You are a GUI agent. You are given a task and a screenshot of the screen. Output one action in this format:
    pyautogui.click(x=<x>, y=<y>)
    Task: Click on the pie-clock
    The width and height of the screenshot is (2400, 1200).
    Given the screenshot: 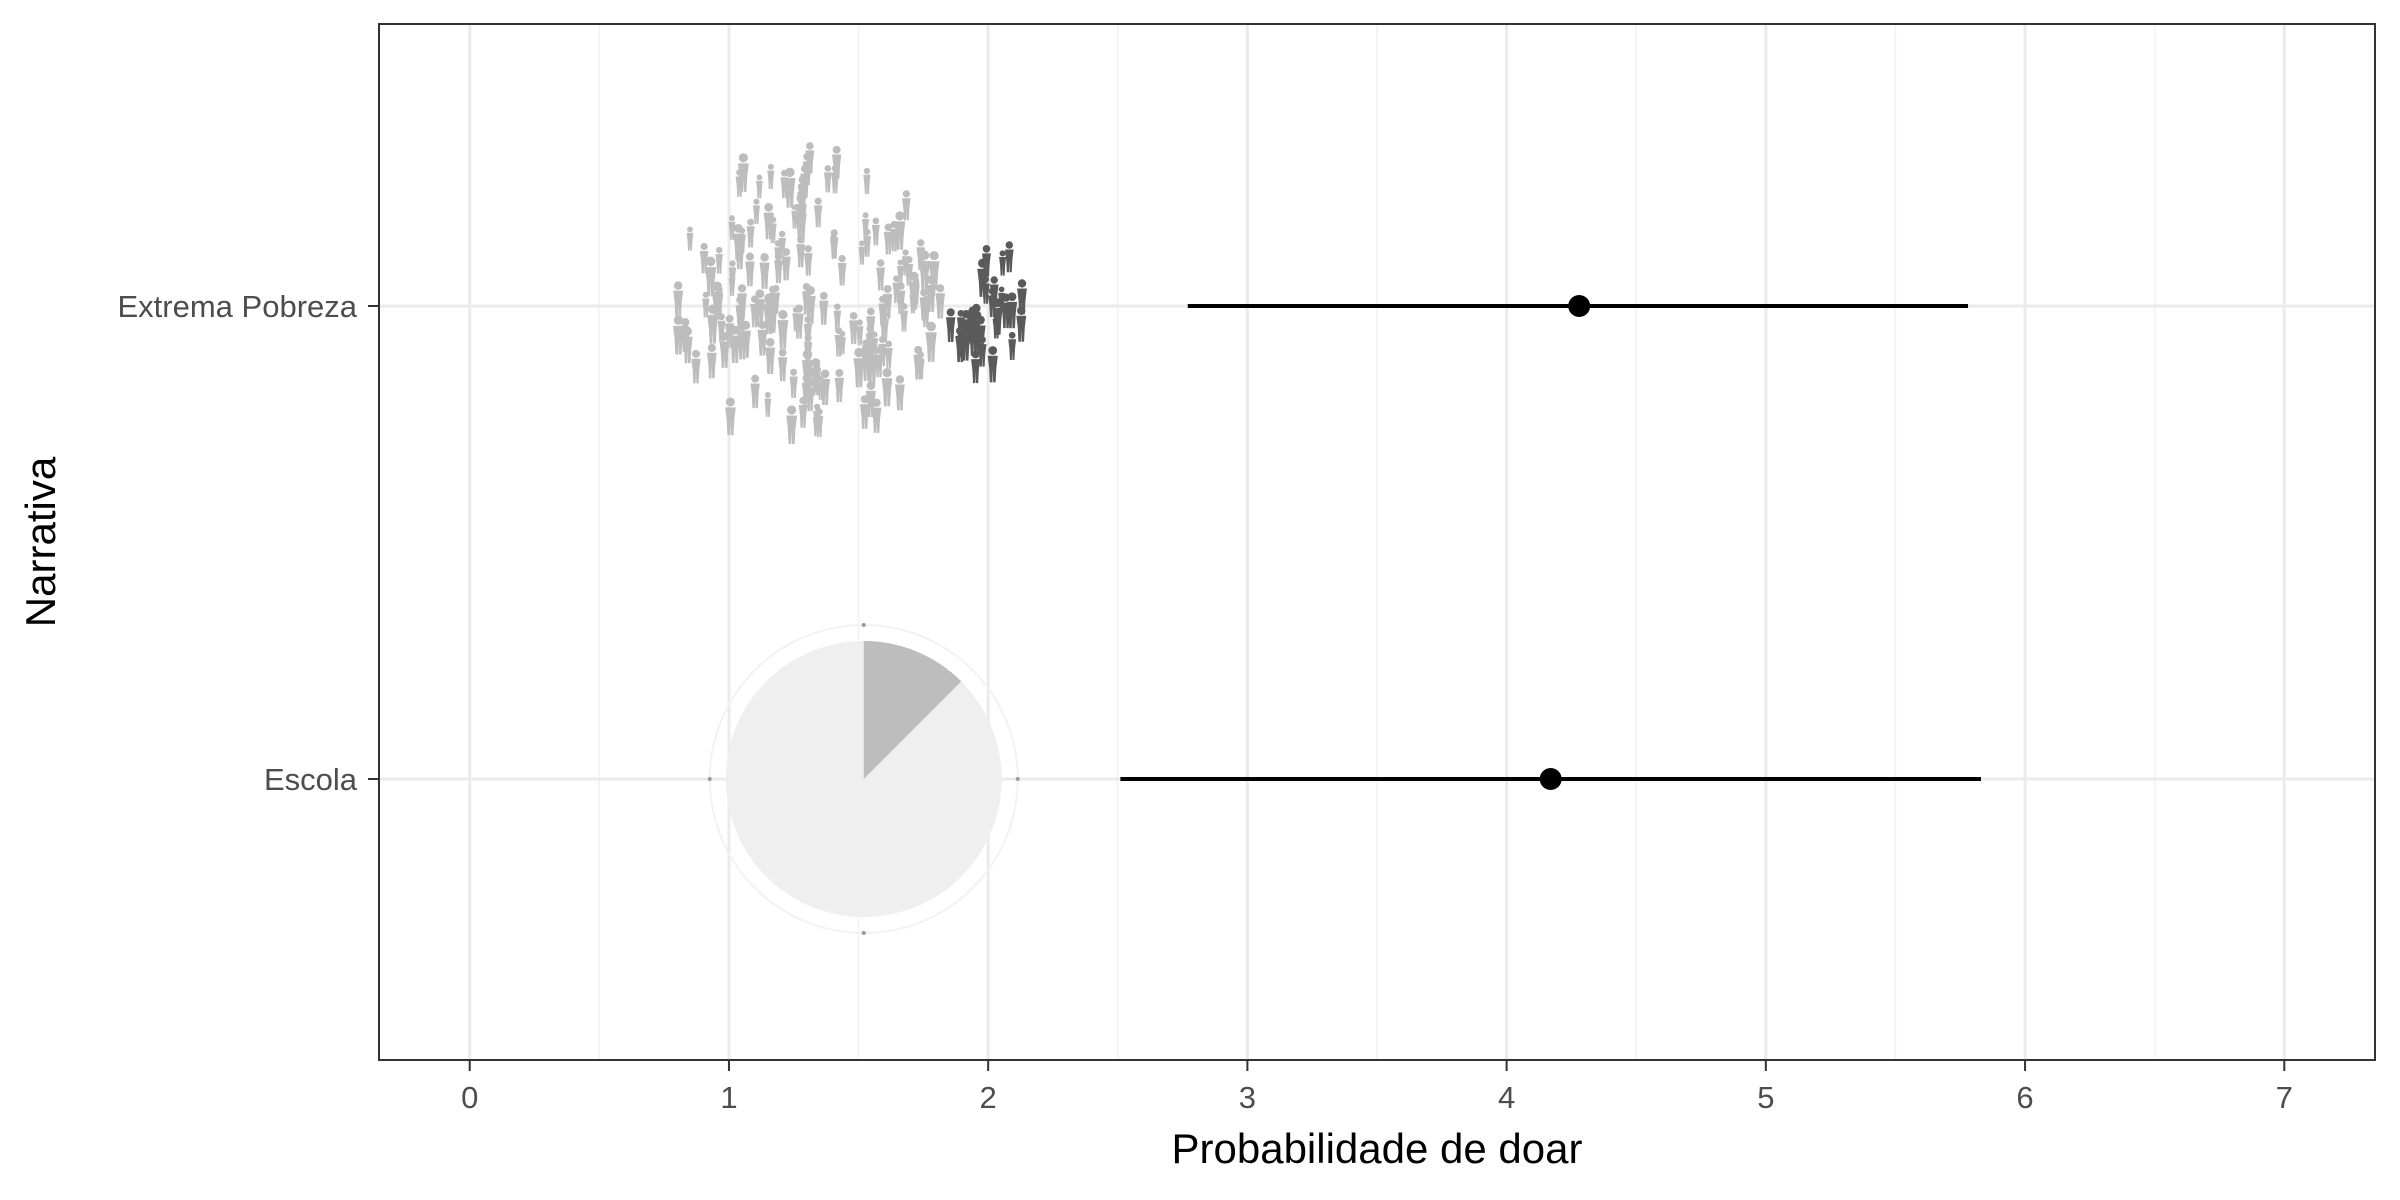 What is the action you would take?
    pyautogui.click(x=863, y=779)
    